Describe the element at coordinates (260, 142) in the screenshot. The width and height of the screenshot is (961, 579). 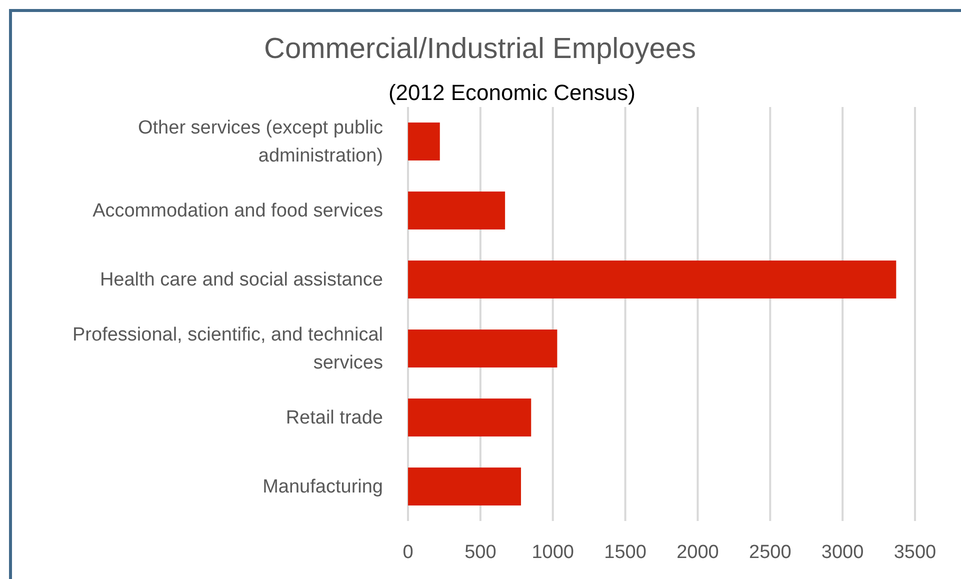
I see `y-tick-label: Other services (except public administration)` at that location.